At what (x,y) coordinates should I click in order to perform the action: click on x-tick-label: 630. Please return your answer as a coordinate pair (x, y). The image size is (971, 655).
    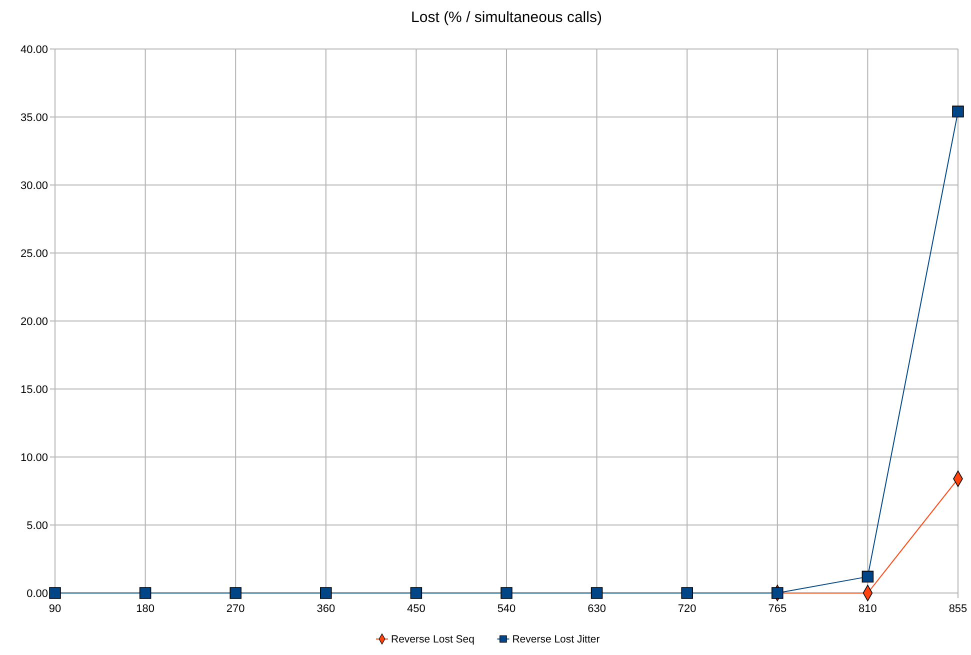
    Looking at the image, I should click on (597, 609).